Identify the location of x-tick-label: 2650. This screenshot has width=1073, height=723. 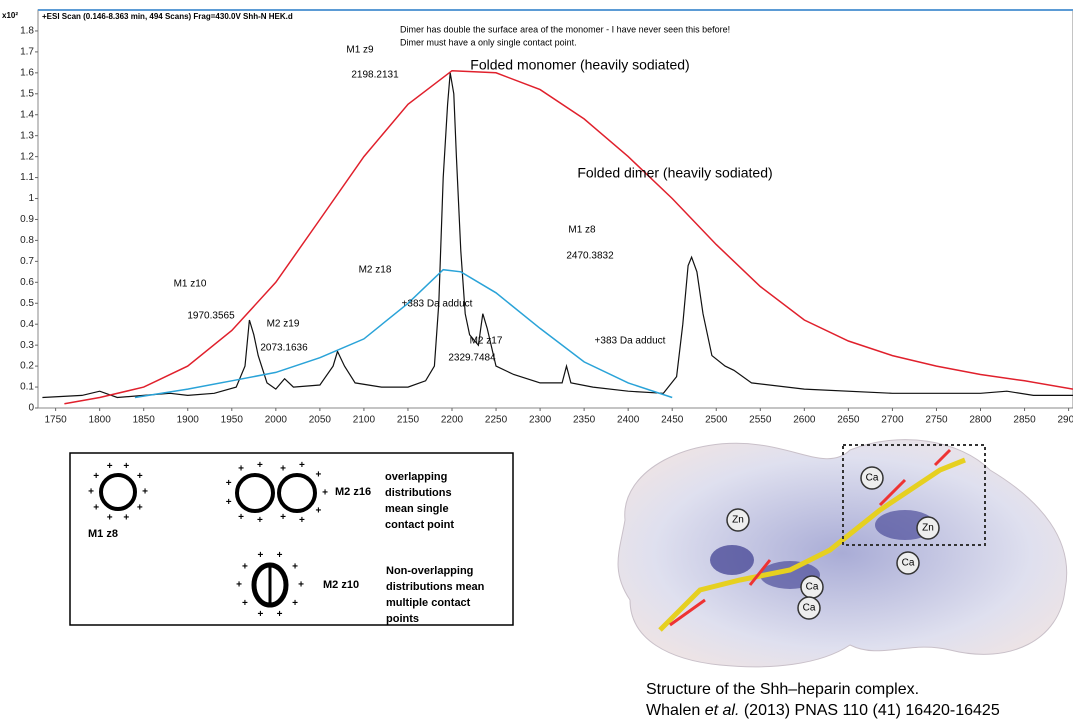
(848, 420).